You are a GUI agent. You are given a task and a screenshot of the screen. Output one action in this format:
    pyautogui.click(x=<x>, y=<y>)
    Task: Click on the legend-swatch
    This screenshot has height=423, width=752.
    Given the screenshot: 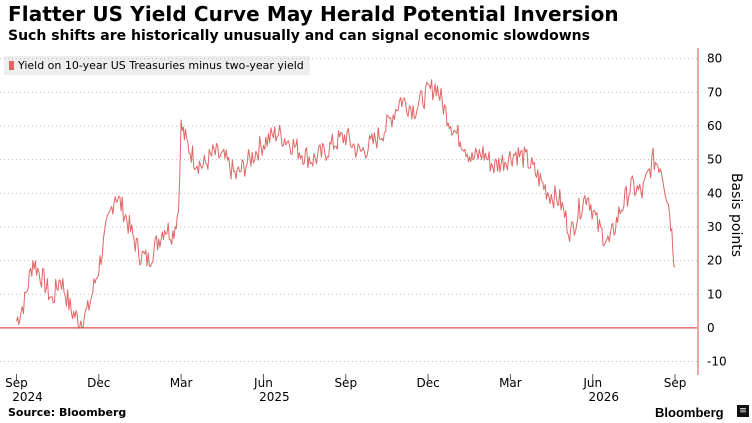 What is the action you would take?
    pyautogui.click(x=11, y=65)
    